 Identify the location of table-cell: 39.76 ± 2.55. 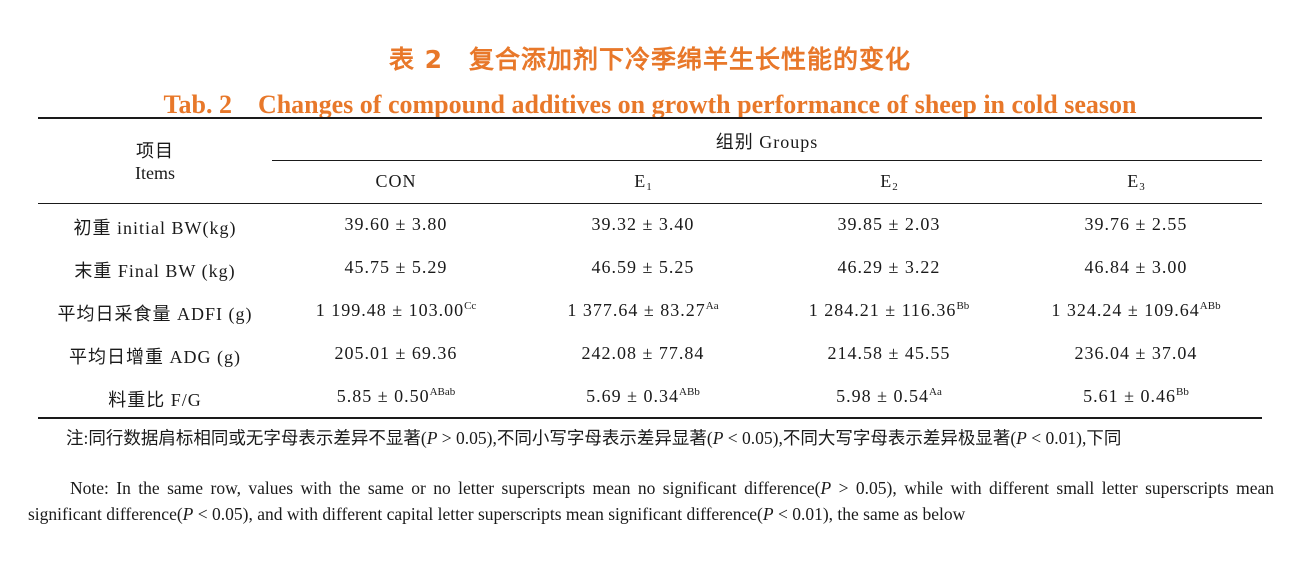
(1136, 224).